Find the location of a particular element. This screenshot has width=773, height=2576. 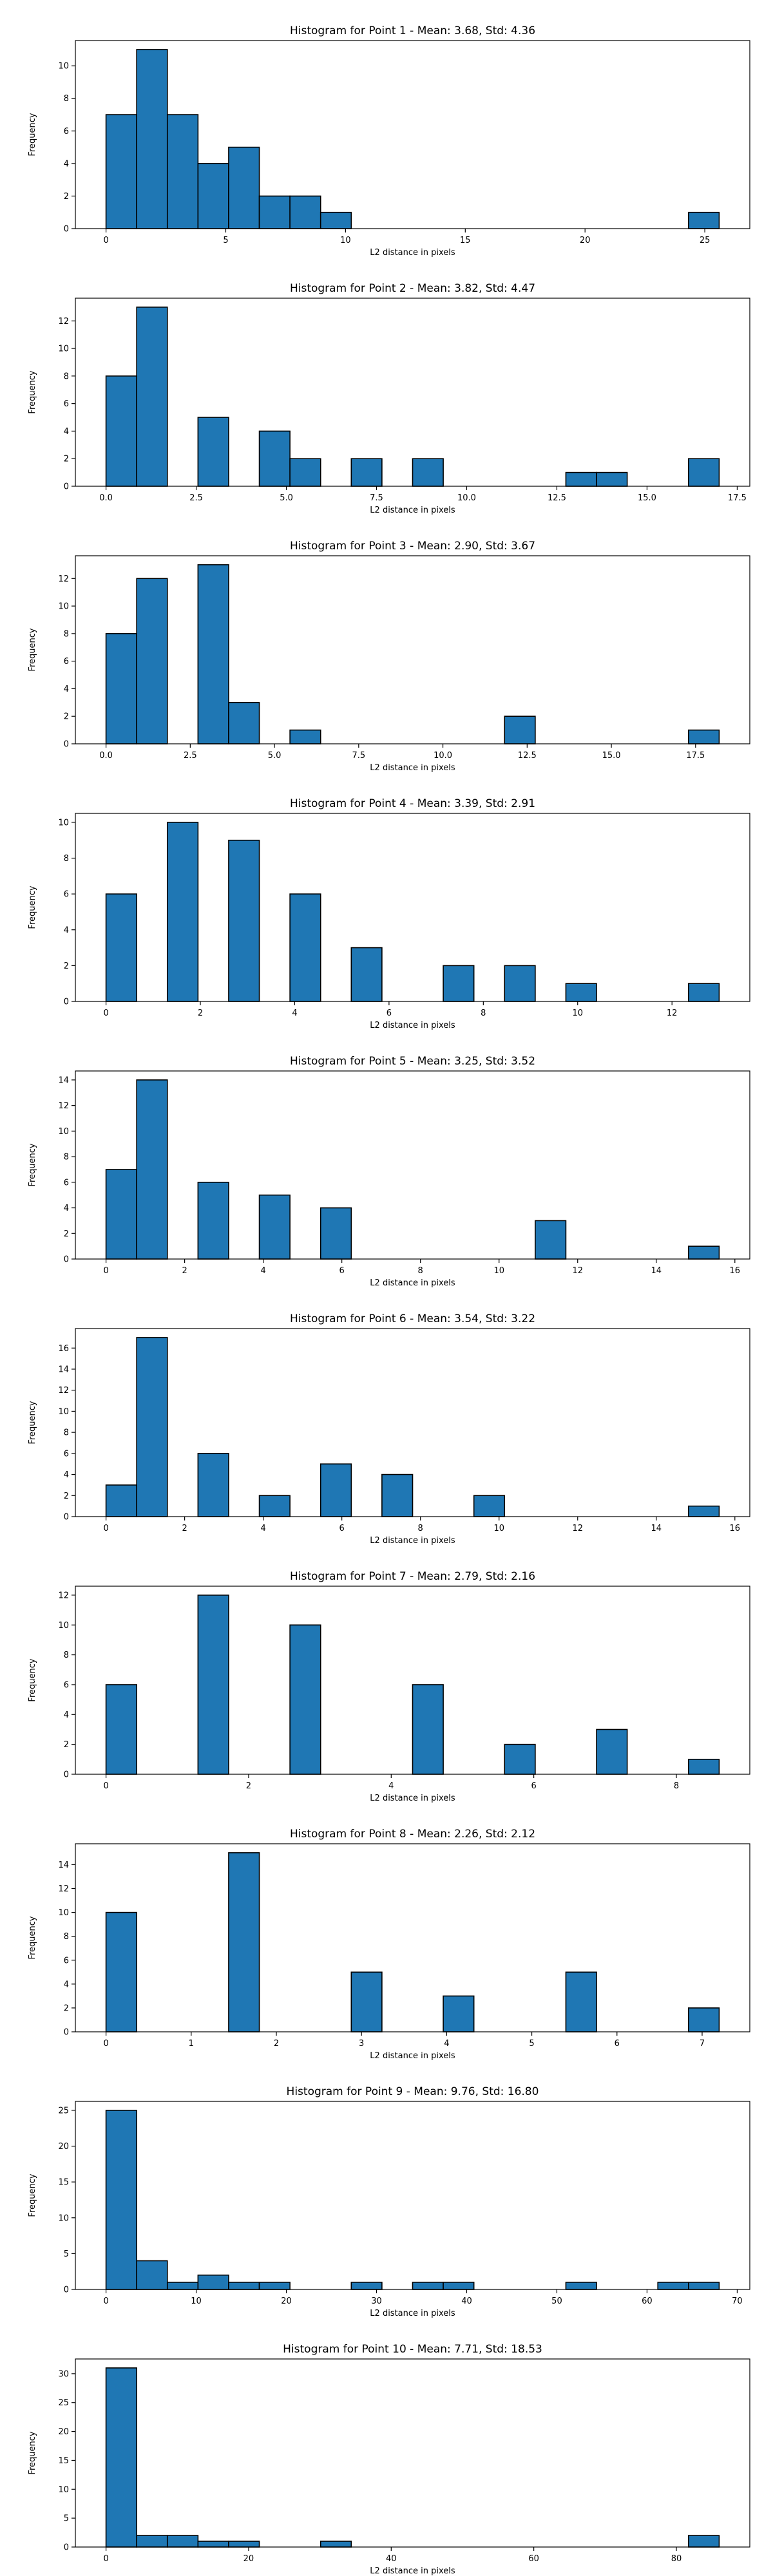

x-tick-label: 15.0 is located at coordinates (611, 756).